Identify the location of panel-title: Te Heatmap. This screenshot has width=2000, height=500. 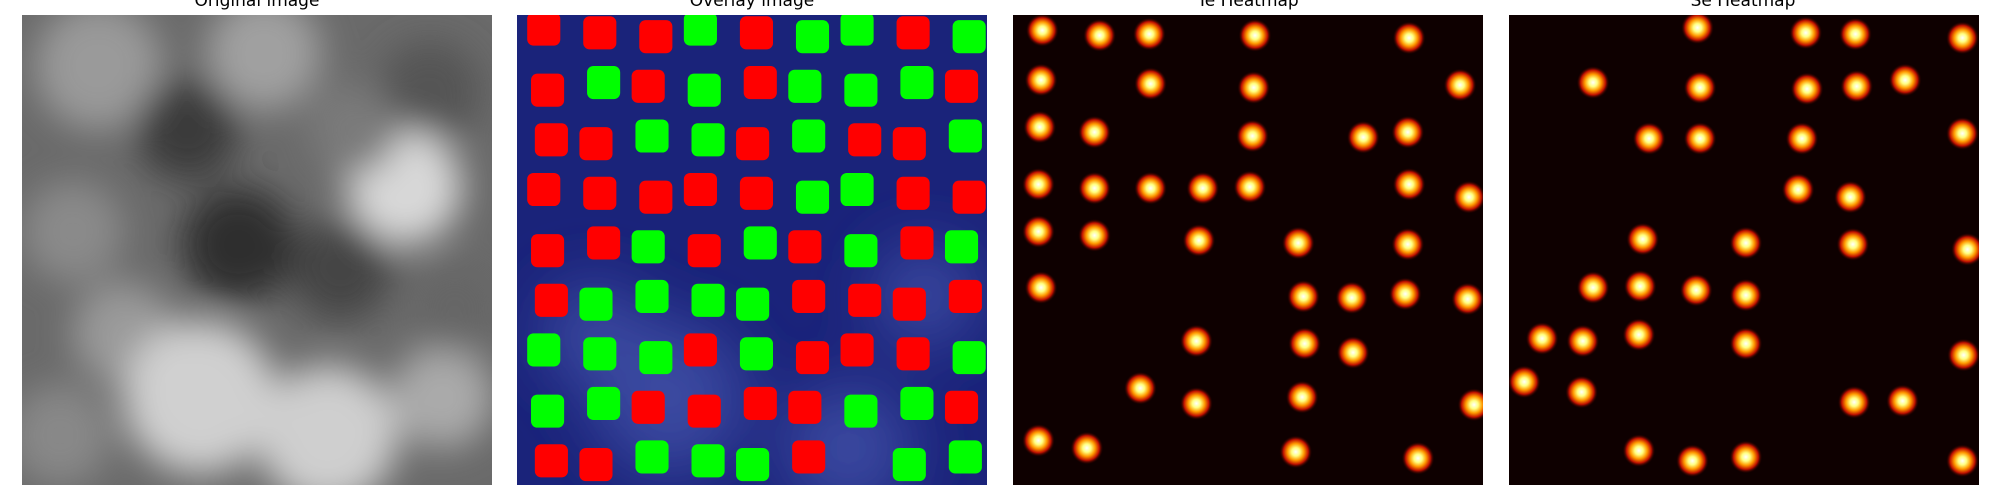
(1247, 5).